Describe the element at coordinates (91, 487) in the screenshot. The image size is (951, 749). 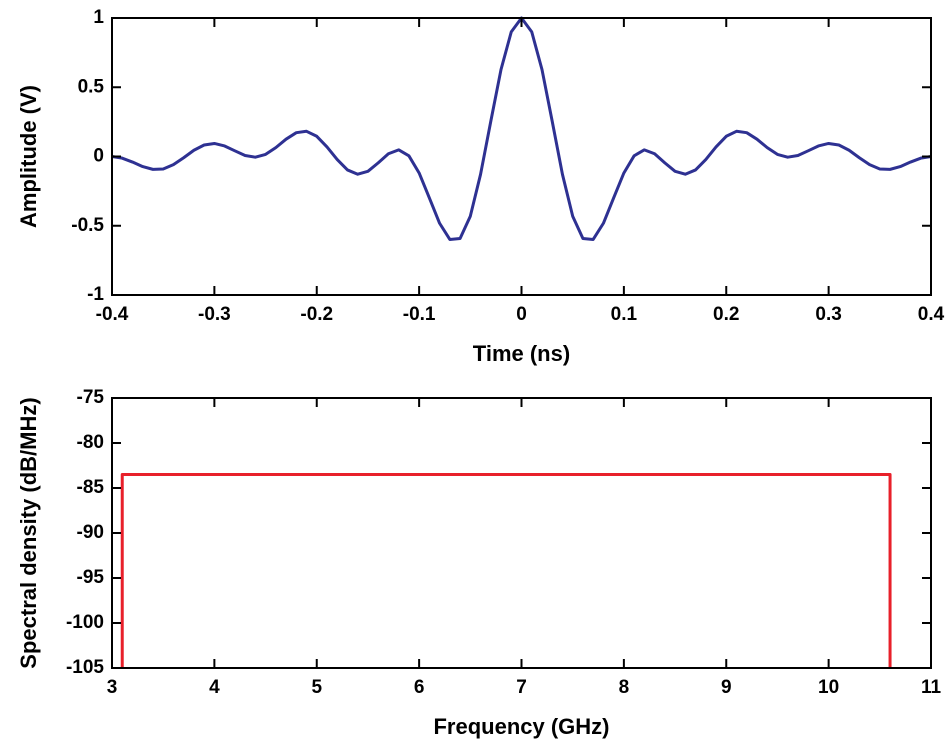
I see `y-tick-label: -85` at that location.